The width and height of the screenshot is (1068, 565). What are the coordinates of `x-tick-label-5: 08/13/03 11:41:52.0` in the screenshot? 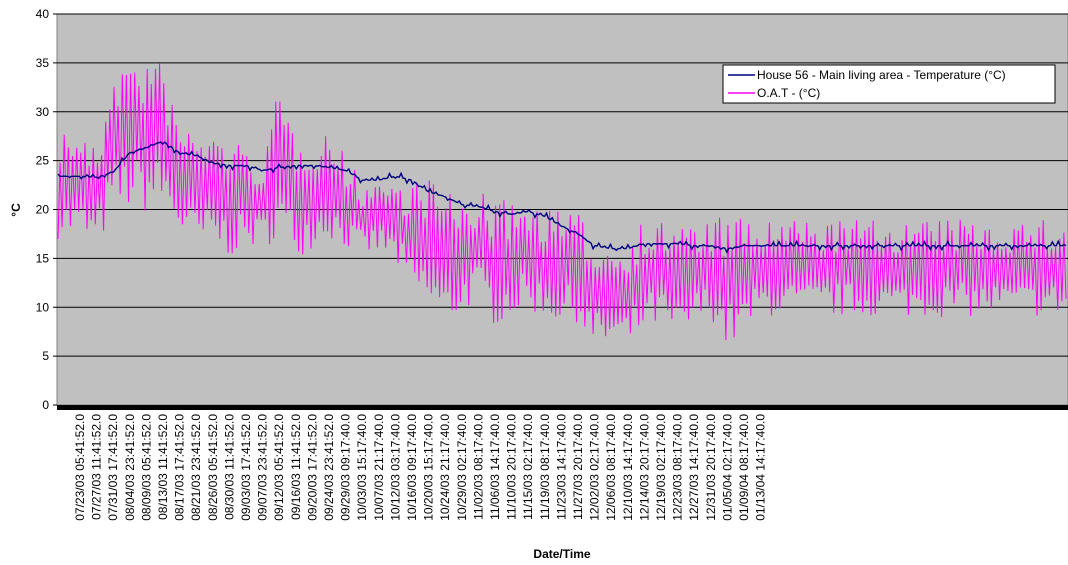 It's located at (163, 467).